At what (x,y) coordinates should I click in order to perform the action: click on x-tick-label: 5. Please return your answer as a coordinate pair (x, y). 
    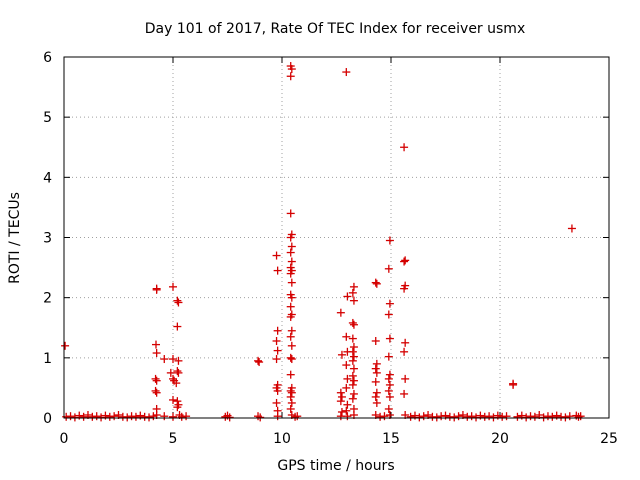
    Looking at the image, I should click on (173, 439).